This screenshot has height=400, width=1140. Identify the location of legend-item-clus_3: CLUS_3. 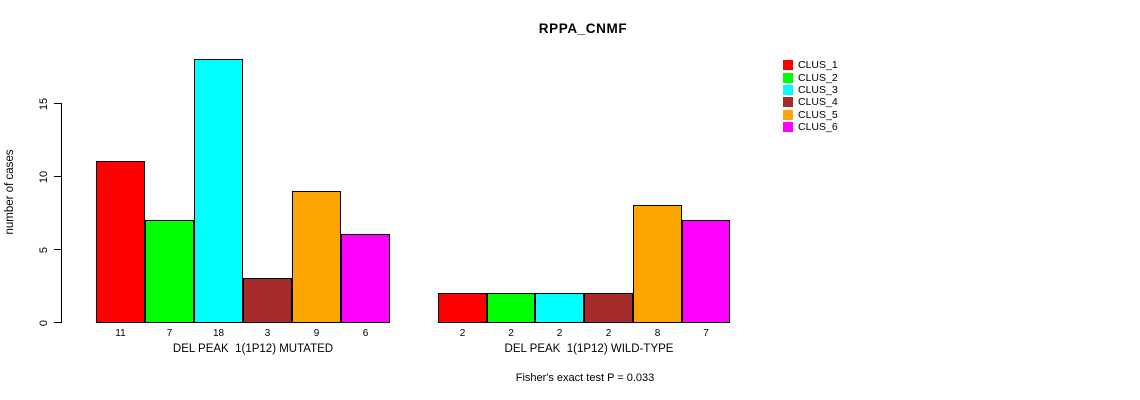
(810, 90).